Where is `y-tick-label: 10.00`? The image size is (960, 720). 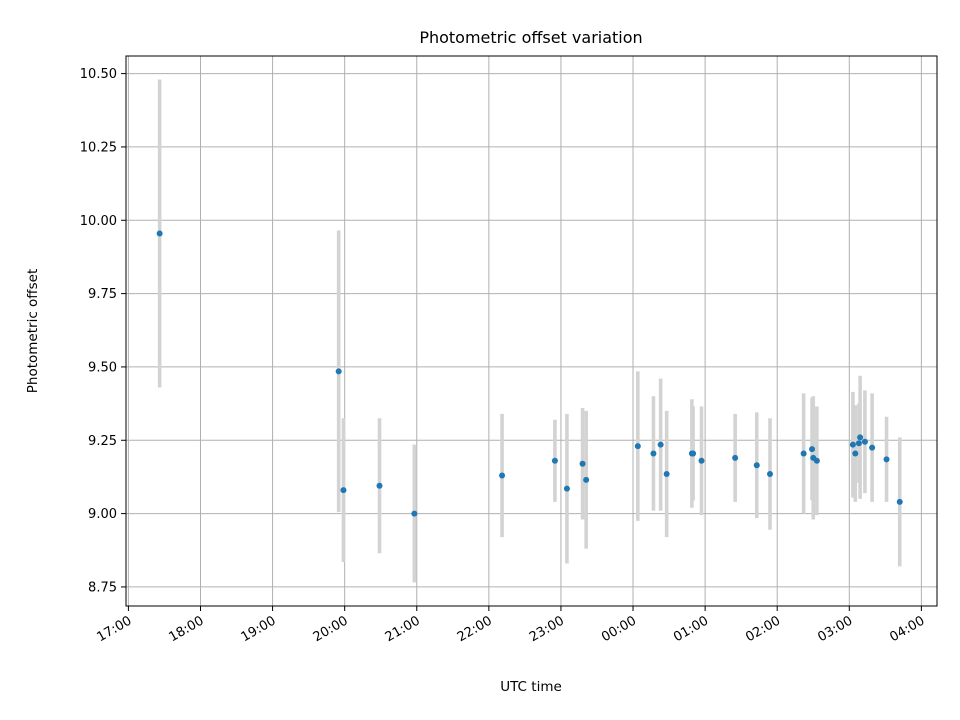
y-tick-label: 10.00 is located at coordinates (98, 221).